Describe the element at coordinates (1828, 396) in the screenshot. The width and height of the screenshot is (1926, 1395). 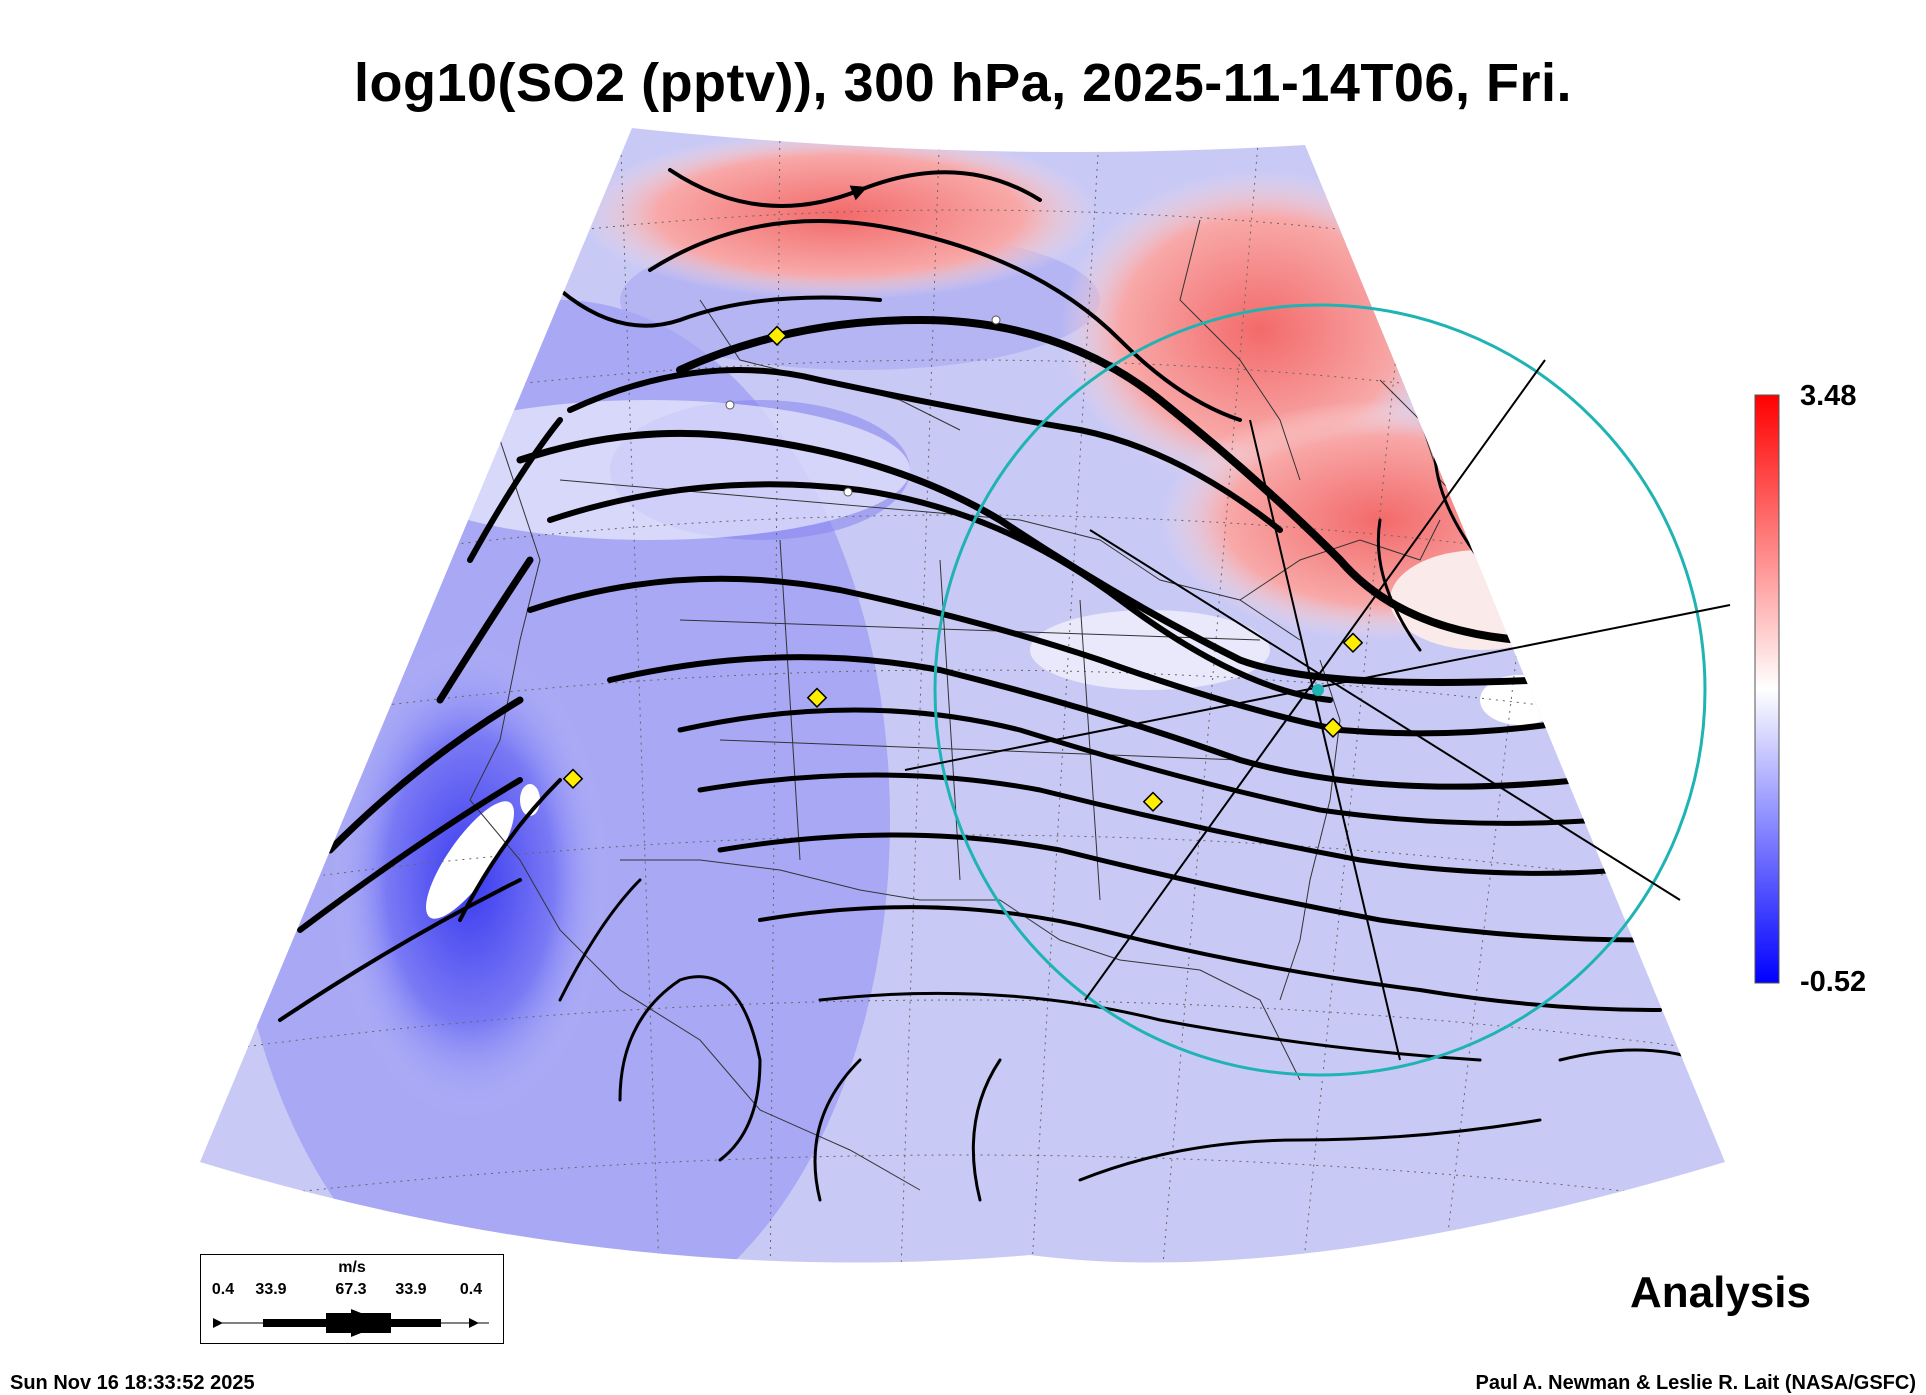
I see `colorbar-max-label: 3.48` at that location.